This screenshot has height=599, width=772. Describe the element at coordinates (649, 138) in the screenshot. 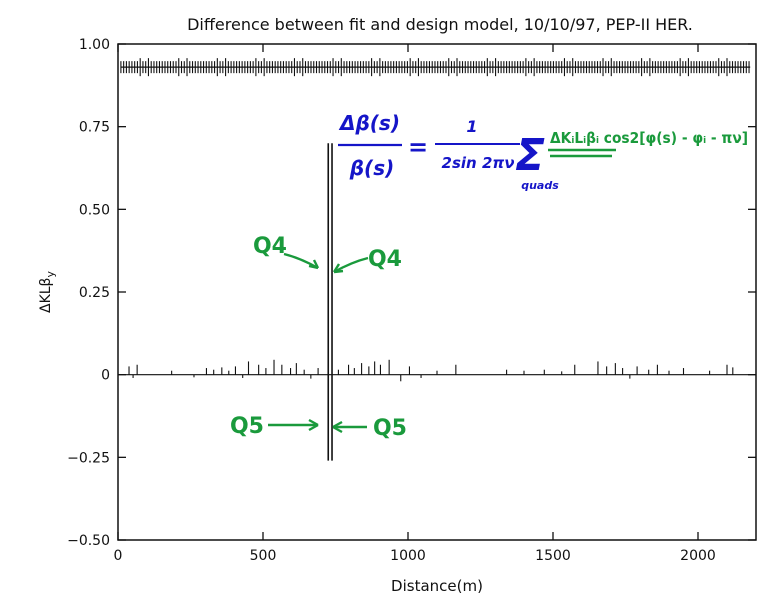

I see `formula-sum-term: ΔKᵢLᵢβᵢ cos2[φ(s) - φᵢ - πν]` at that location.